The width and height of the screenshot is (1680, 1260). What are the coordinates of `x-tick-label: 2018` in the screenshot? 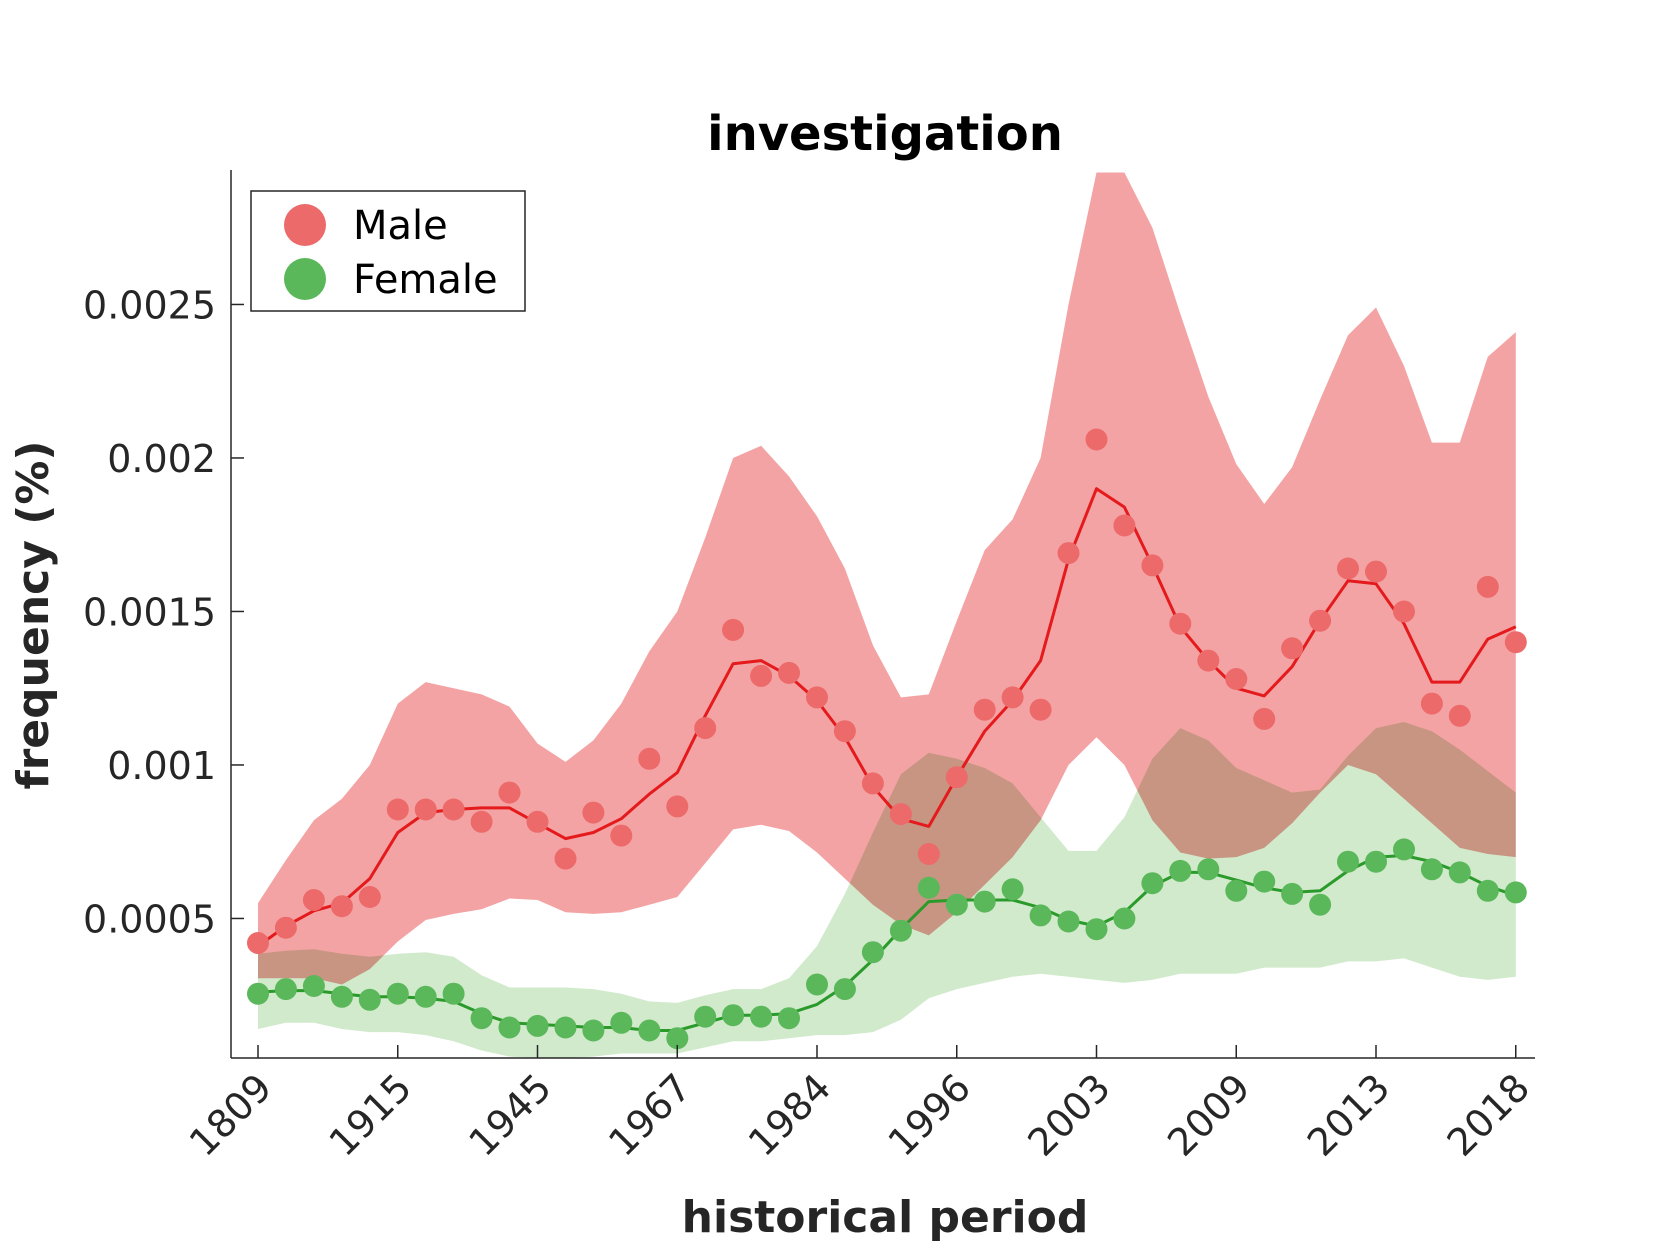 It's located at (1489, 1115).